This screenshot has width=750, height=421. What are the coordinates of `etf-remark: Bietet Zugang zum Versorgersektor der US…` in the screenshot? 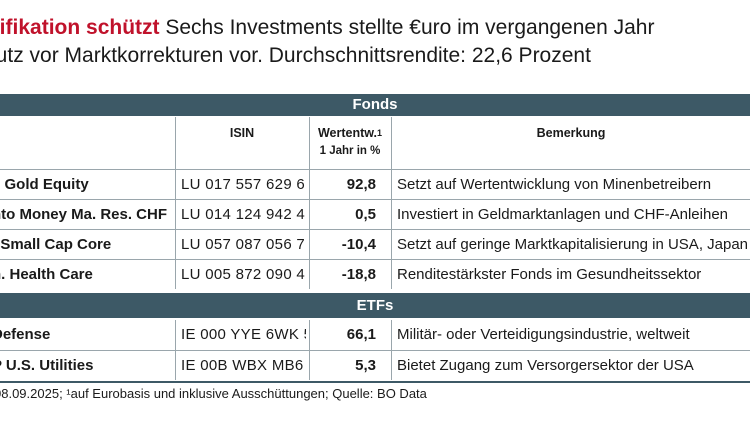 It's located at (545, 365).